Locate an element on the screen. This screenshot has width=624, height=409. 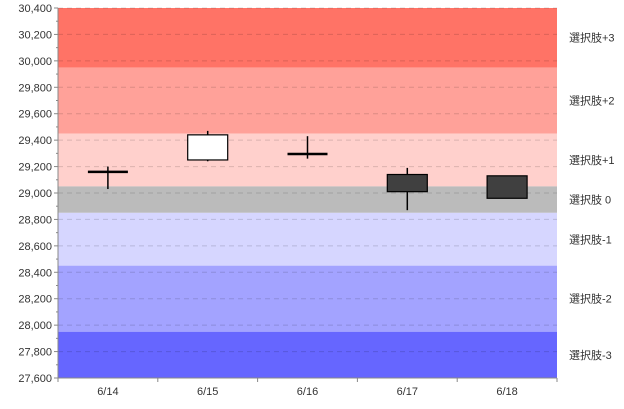
band-label-0: 選択肢+3 is located at coordinates (592, 38).